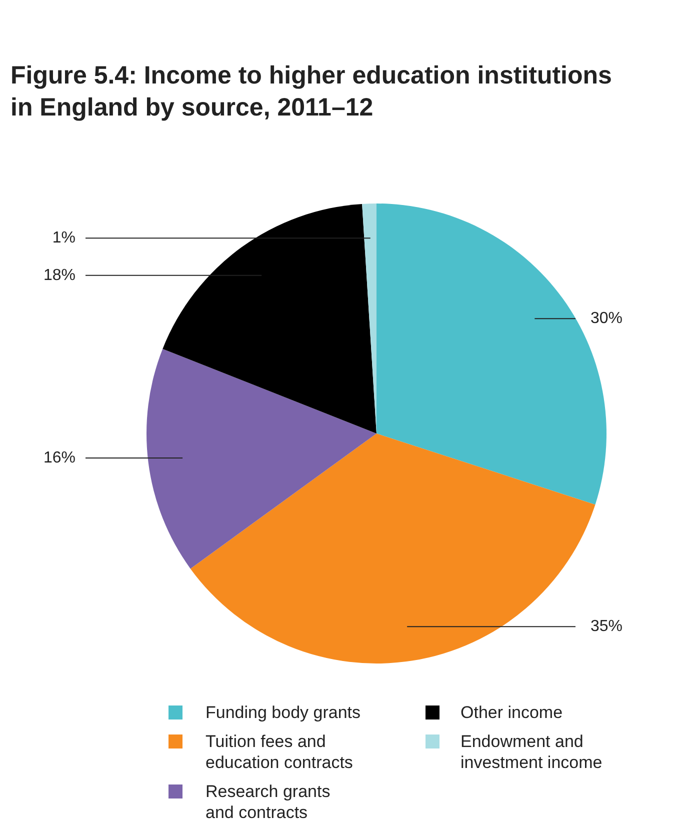  Describe the element at coordinates (311, 92) in the screenshot. I see `chart-title: Figure 5.4: Income to higher education institutions in England by source, 2011–12` at that location.